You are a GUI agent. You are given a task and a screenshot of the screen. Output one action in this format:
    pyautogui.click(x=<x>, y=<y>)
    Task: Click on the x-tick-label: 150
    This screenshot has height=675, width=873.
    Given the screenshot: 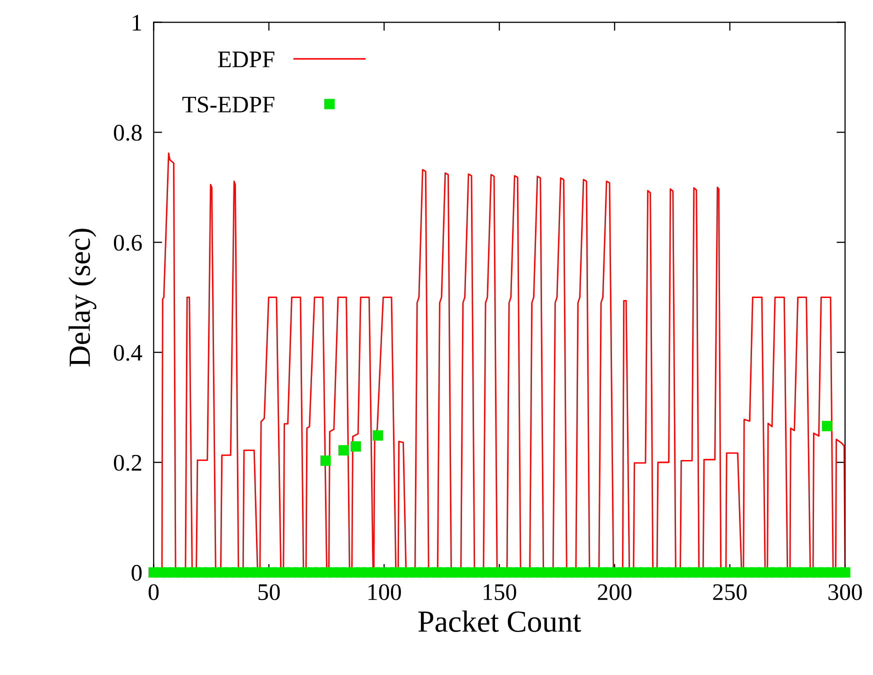 What is the action you would take?
    pyautogui.click(x=500, y=592)
    